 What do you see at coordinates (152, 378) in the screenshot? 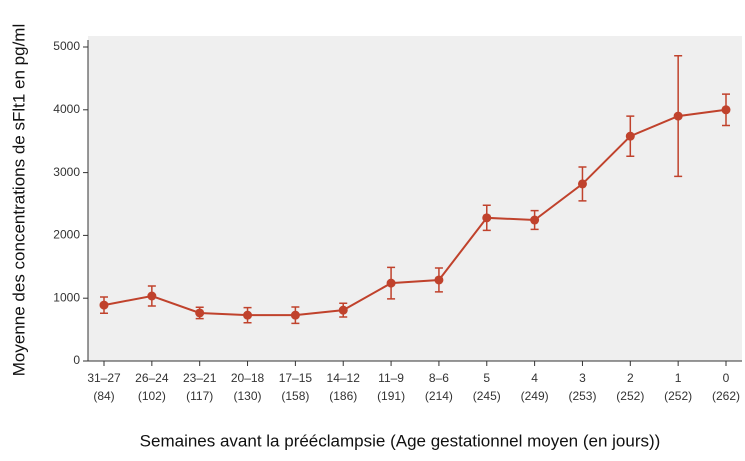
I see `x-tick-label: 26–24` at bounding box center [152, 378].